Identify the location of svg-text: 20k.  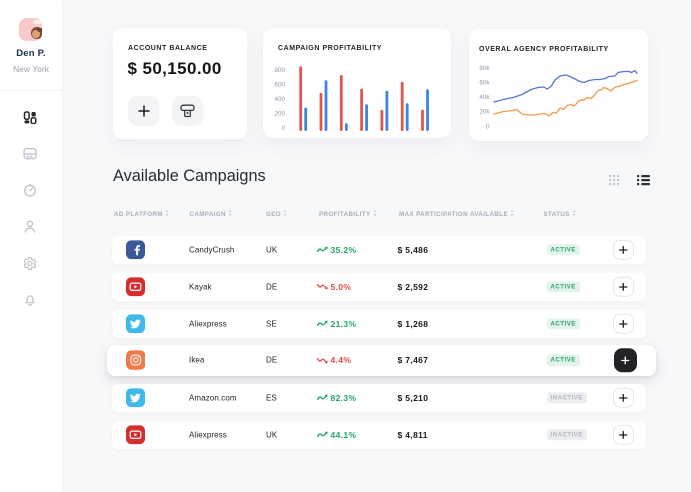
(484, 112).